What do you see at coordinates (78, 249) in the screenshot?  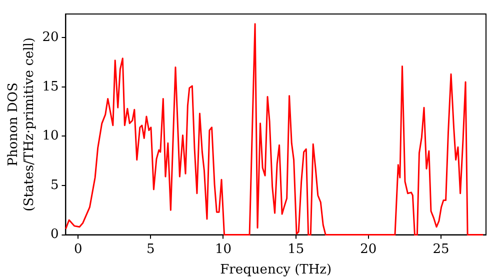 I see `x-tick-label: 0` at bounding box center [78, 249].